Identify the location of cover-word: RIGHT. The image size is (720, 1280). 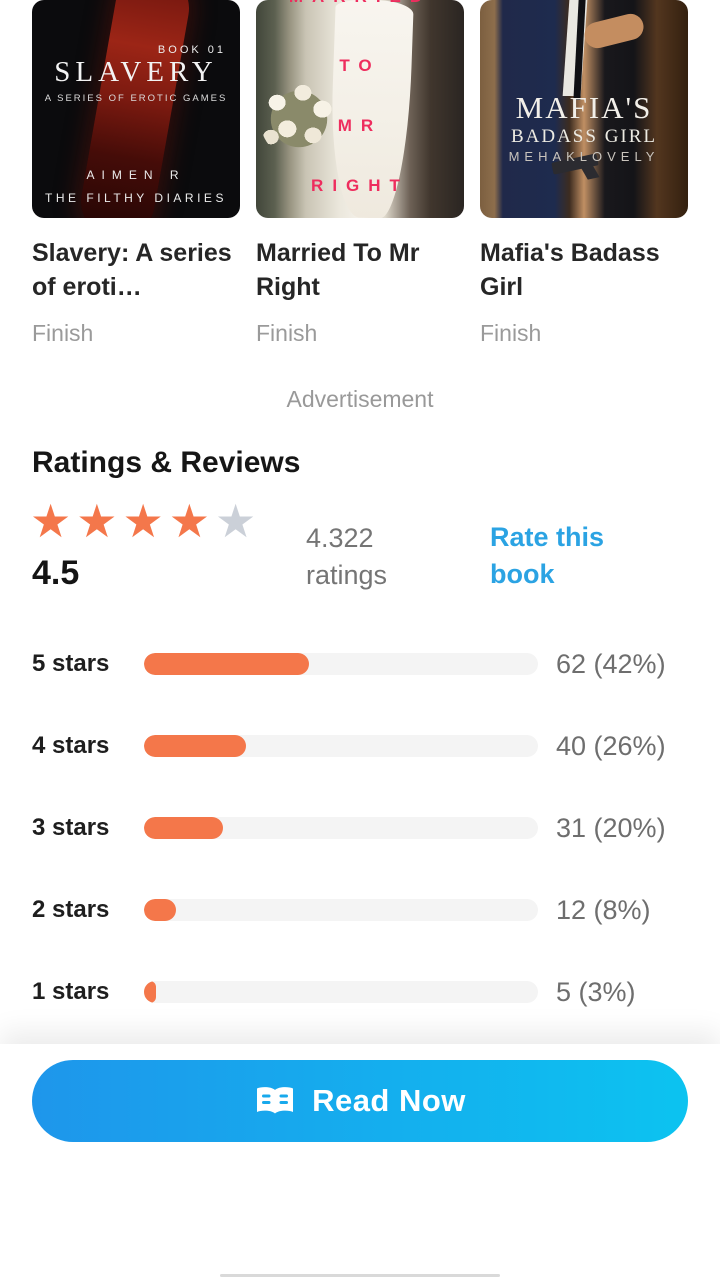
(360, 185).